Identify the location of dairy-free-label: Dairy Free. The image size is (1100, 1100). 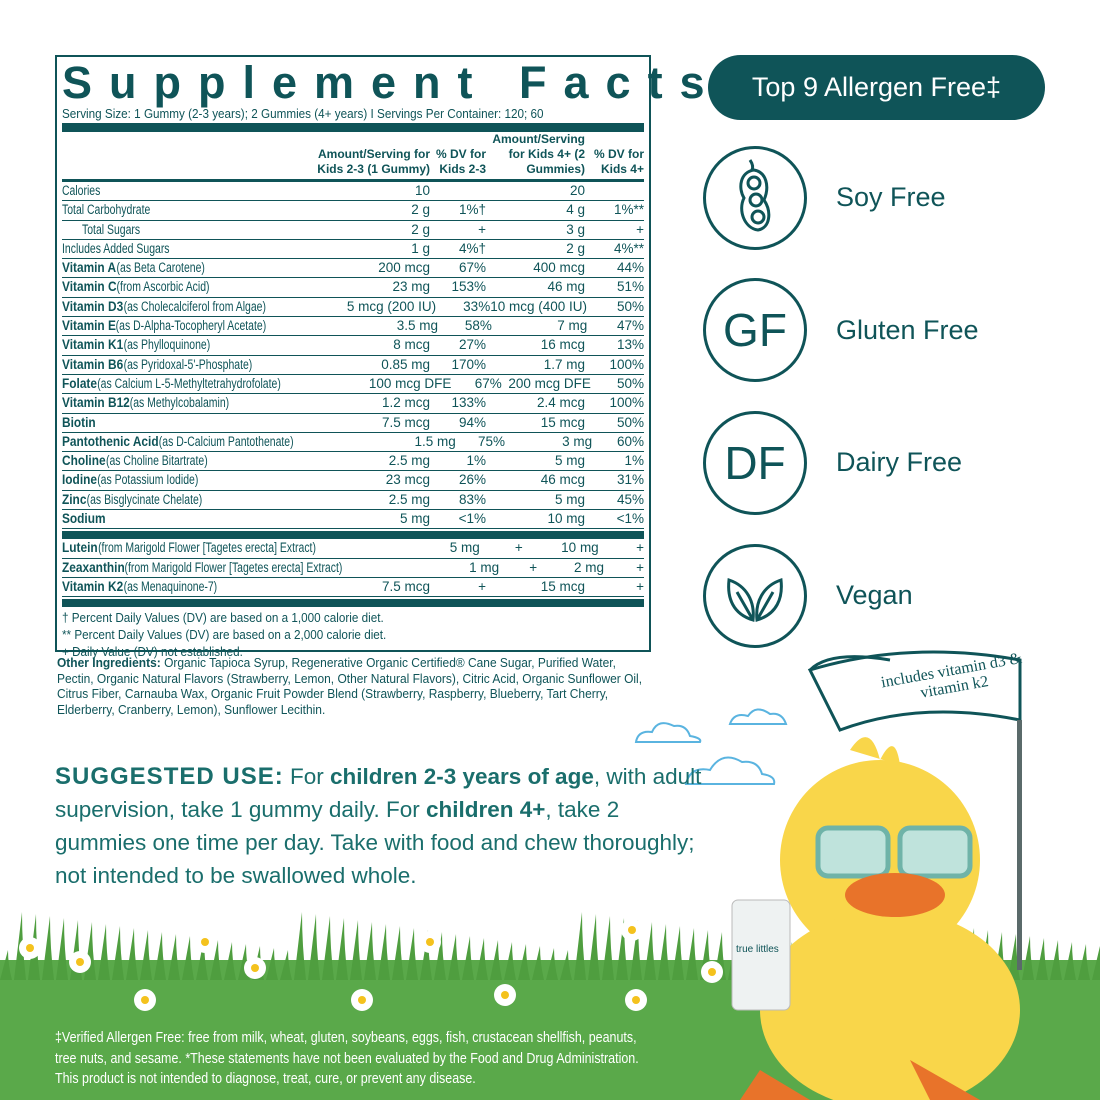
(899, 462).